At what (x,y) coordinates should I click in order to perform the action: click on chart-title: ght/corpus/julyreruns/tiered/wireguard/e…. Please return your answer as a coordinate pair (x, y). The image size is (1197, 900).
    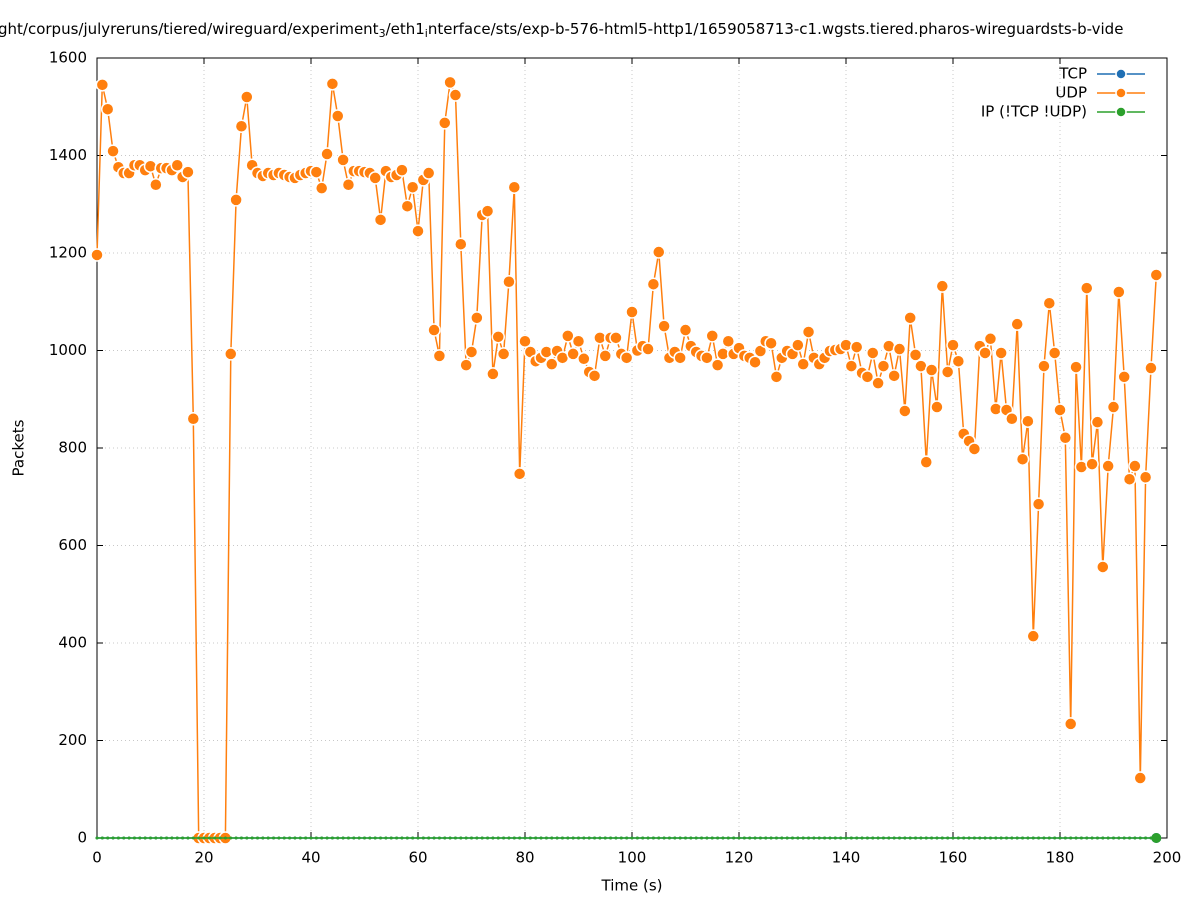
    Looking at the image, I should click on (561, 30).